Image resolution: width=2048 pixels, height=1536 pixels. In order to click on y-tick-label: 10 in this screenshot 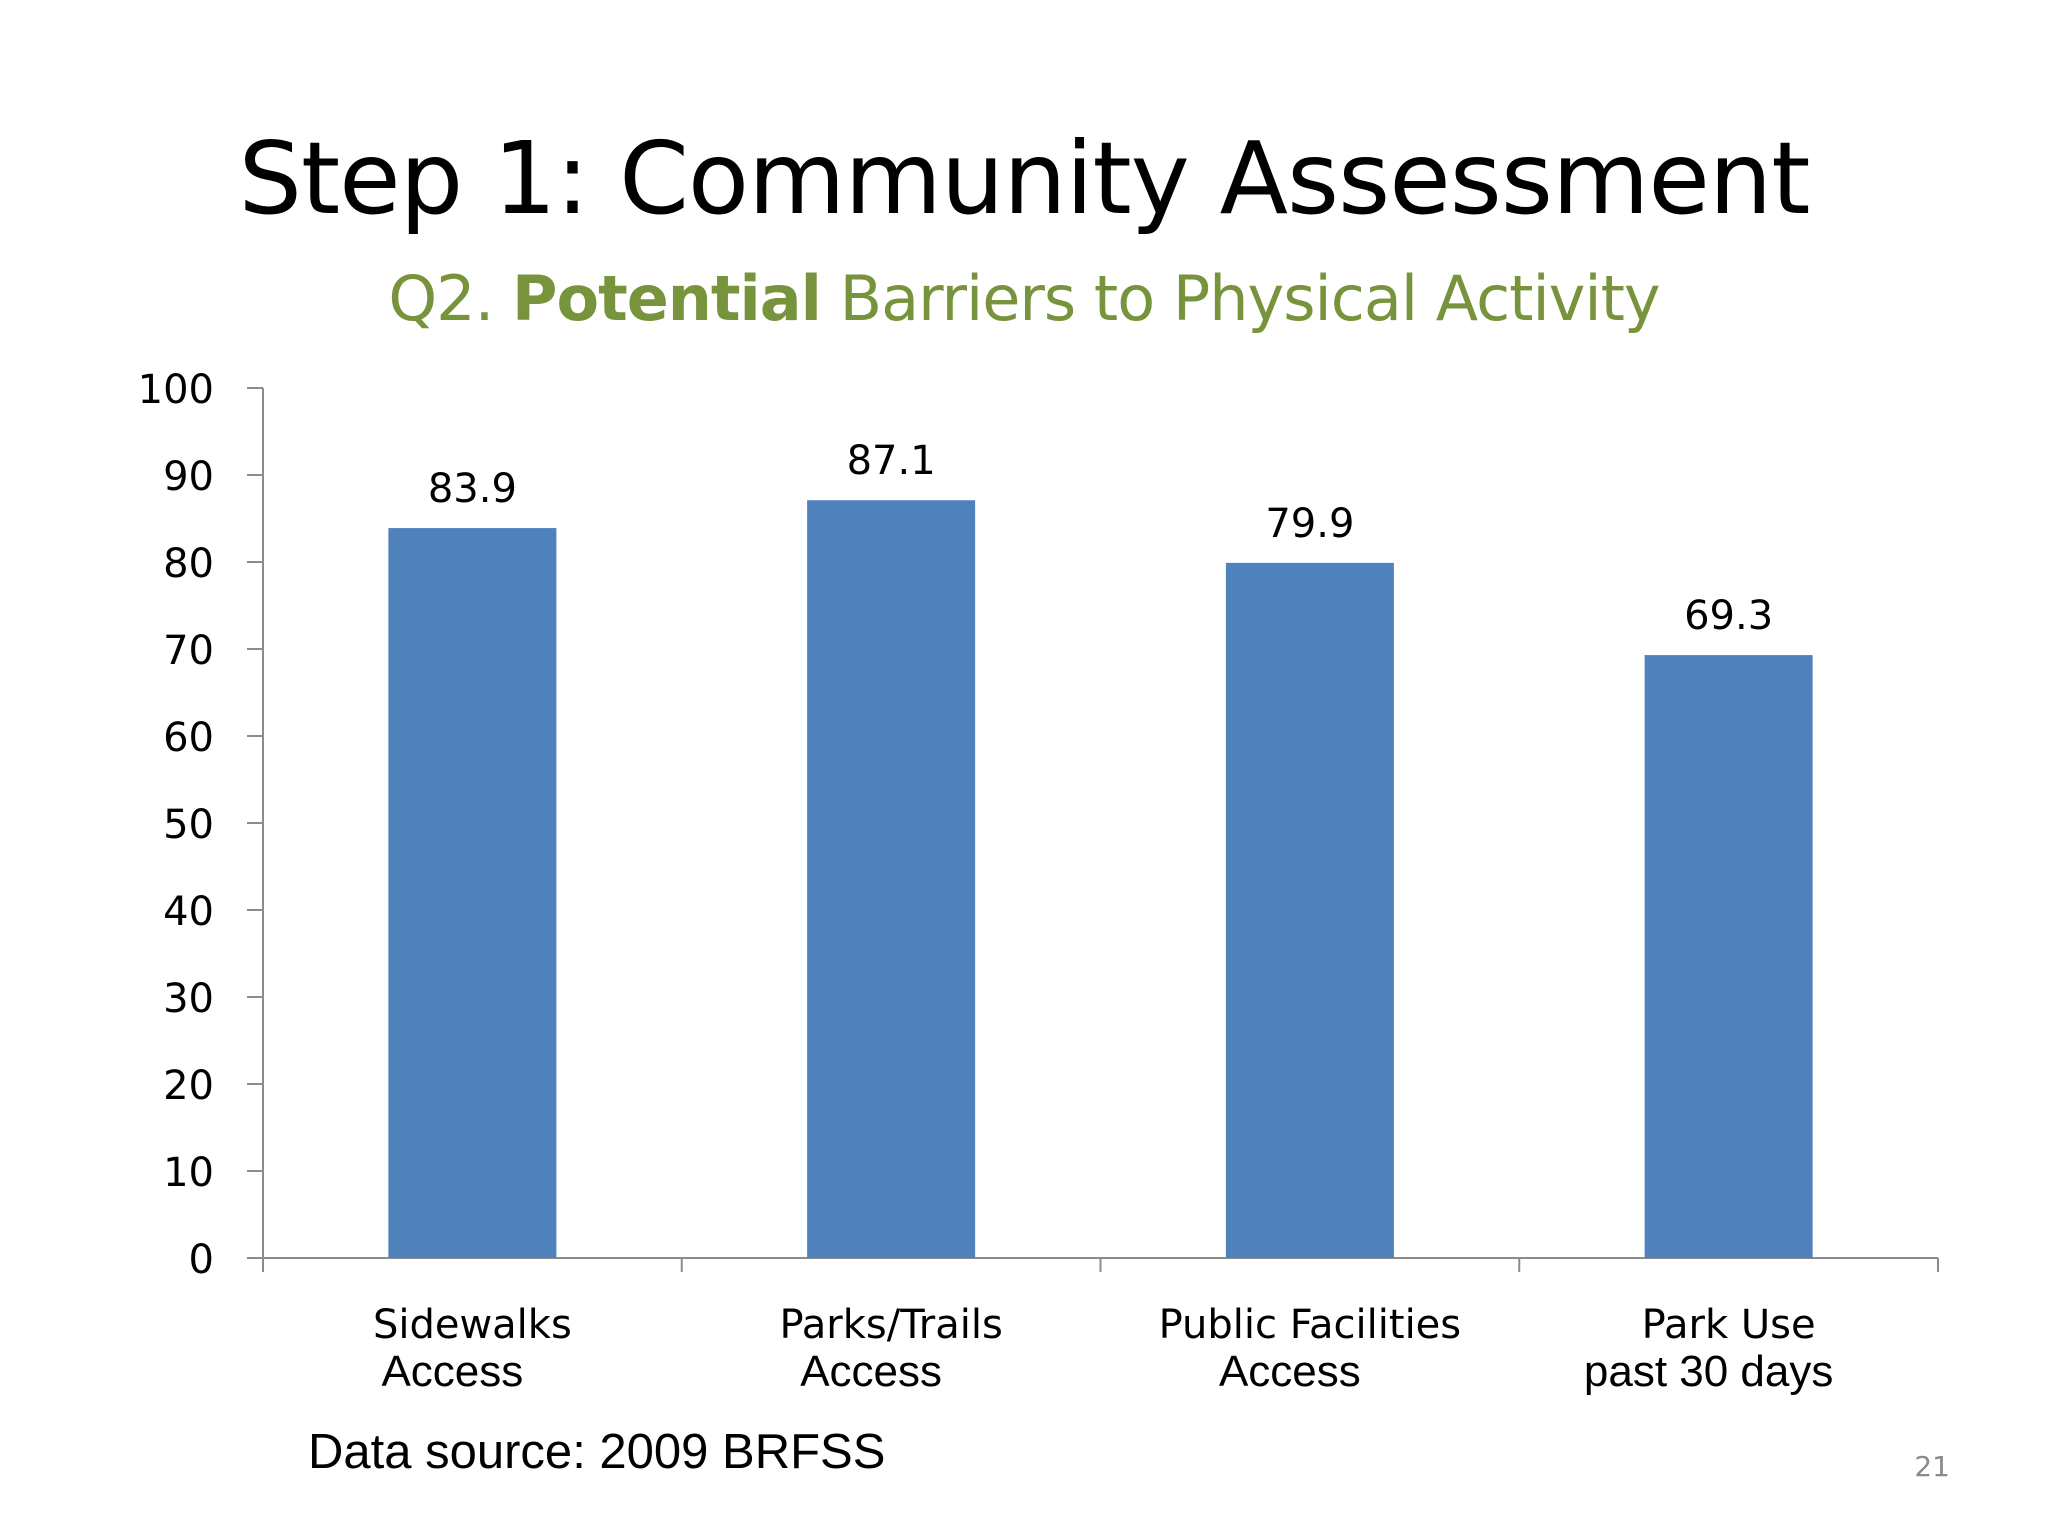, I will do `click(188, 1173)`.